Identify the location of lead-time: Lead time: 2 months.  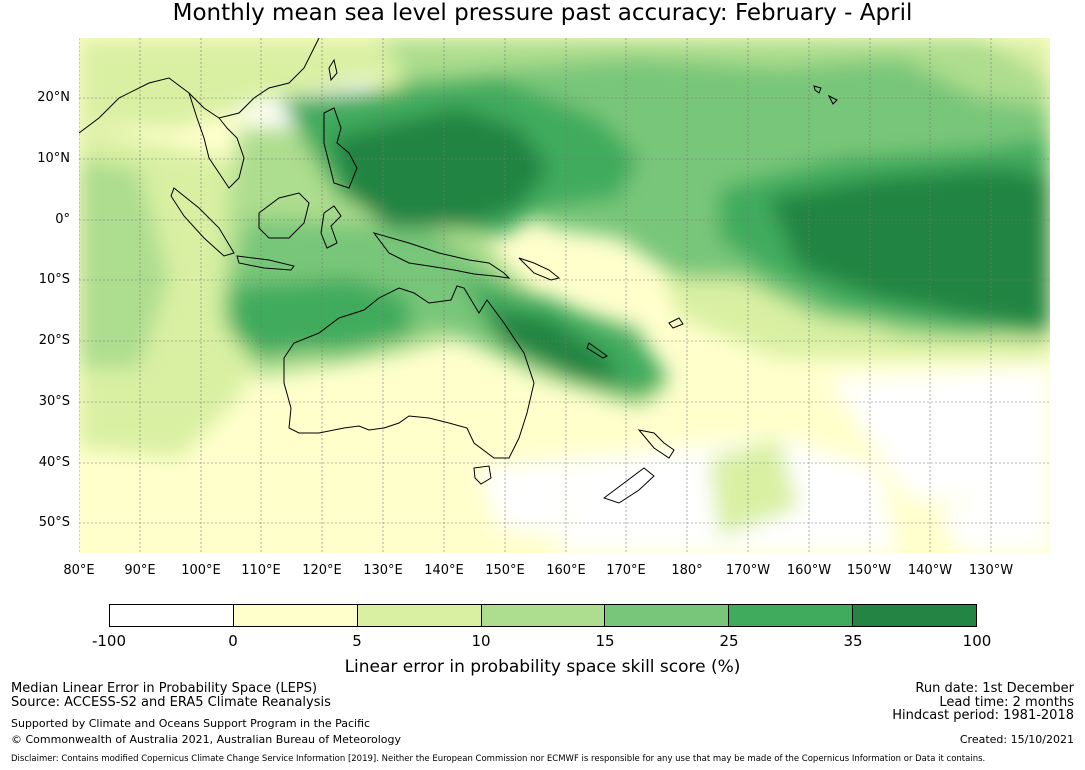
(1006, 702).